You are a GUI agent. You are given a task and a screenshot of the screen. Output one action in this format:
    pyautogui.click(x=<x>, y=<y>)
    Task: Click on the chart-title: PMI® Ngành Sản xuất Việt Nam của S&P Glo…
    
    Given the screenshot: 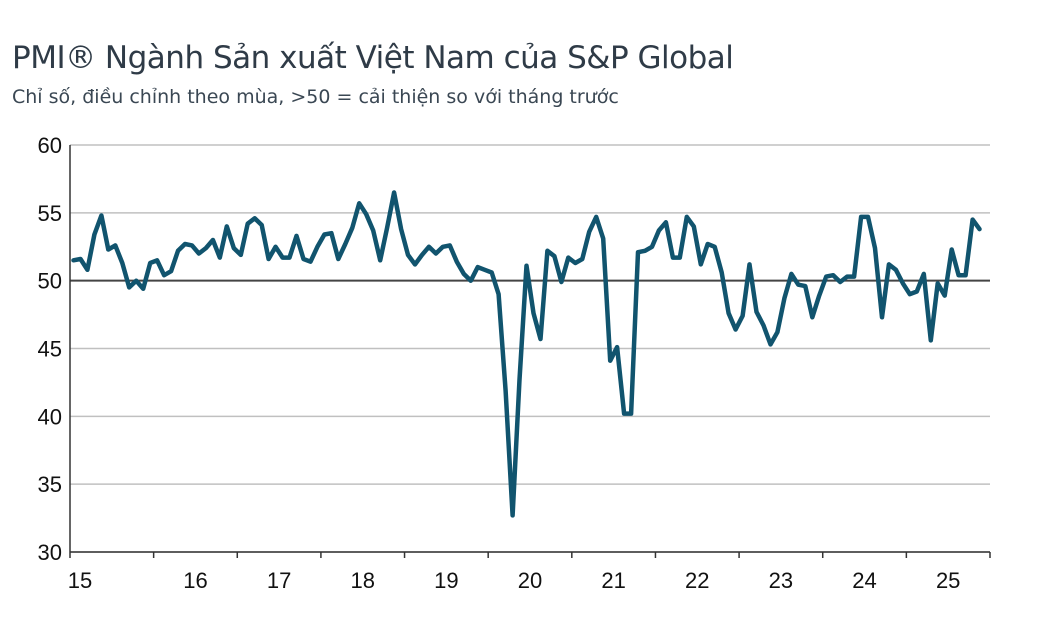 What is the action you would take?
    pyautogui.click(x=373, y=58)
    